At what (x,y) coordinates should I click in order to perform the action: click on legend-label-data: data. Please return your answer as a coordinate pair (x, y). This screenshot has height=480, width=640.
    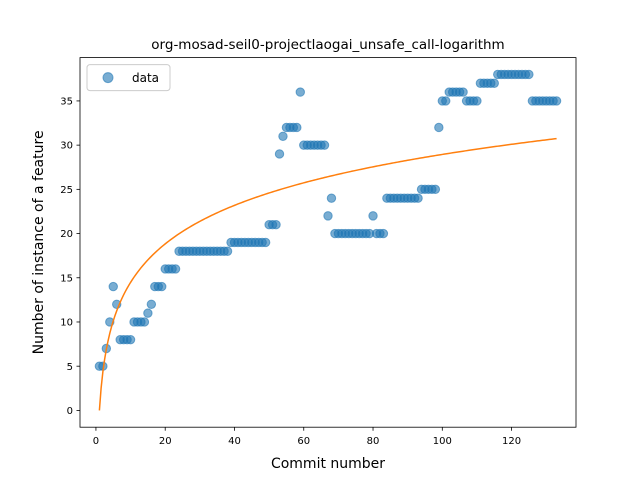
    Looking at the image, I should click on (145, 78).